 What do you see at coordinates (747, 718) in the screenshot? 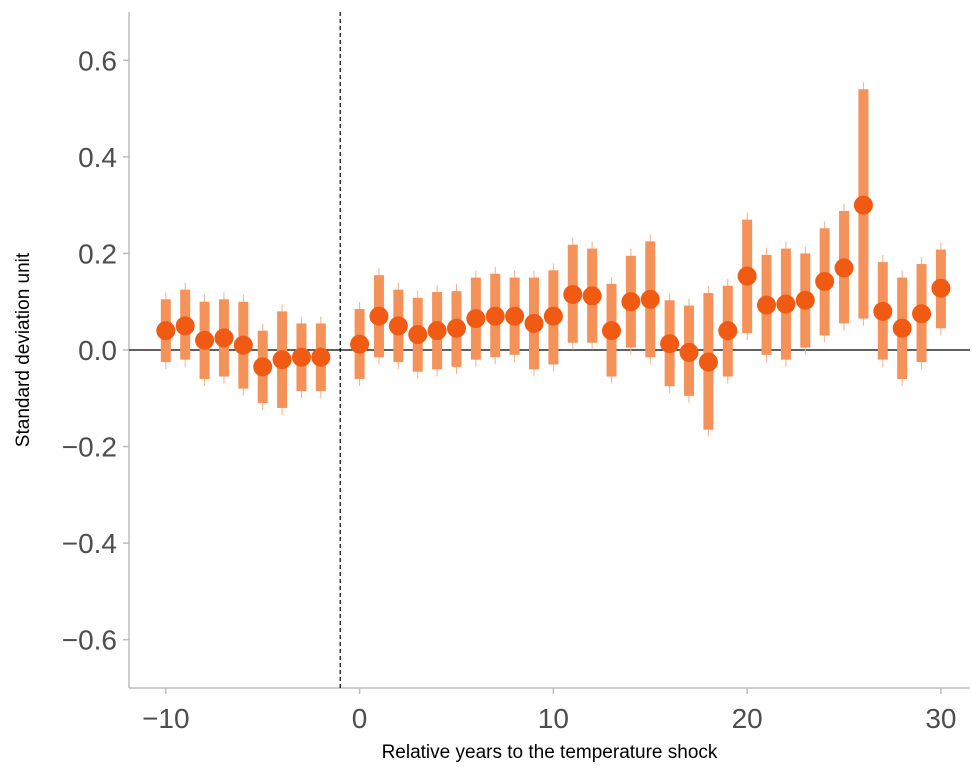
I see `x-tick-label: 20` at bounding box center [747, 718].